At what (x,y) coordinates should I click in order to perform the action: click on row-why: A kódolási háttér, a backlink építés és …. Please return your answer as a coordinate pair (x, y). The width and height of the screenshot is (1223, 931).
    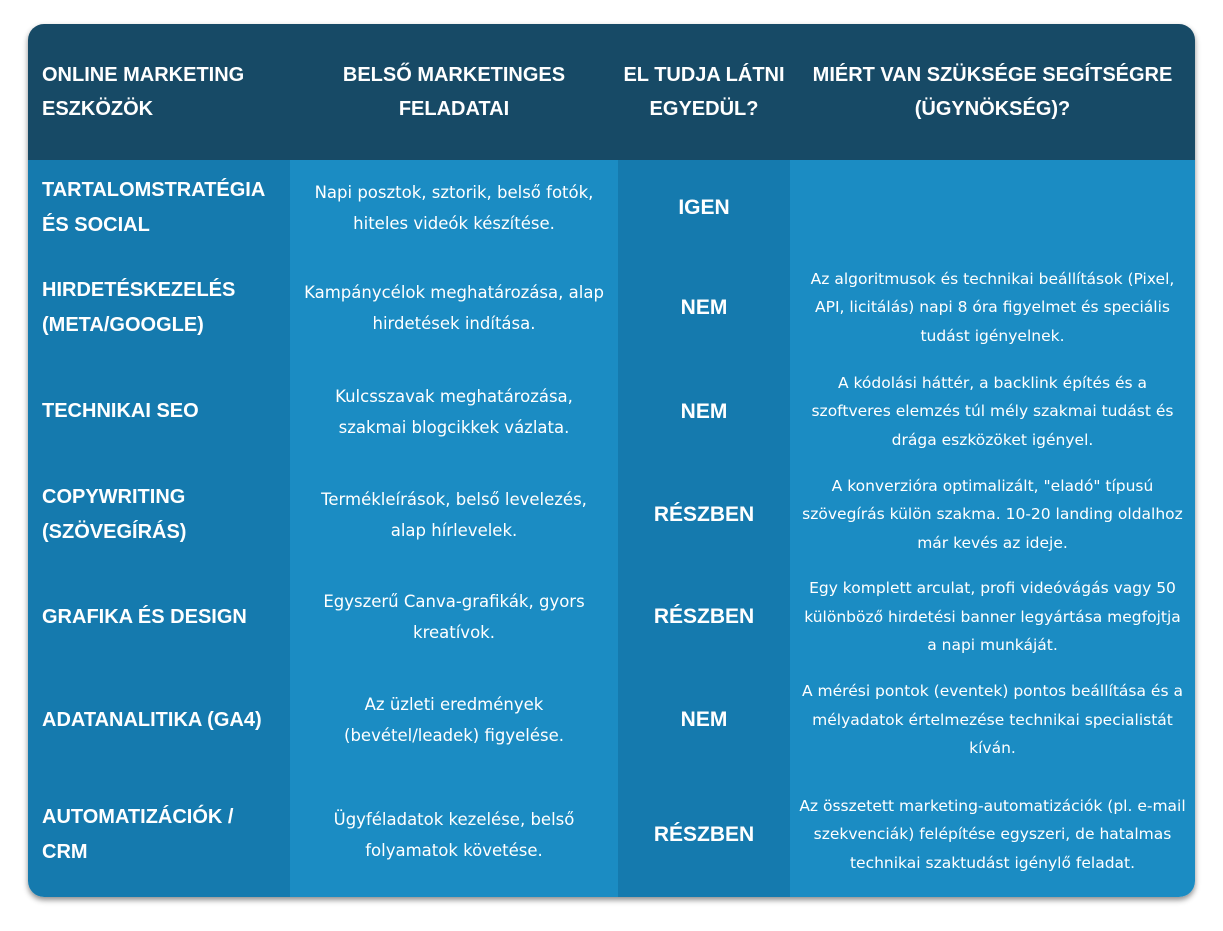
    Looking at the image, I should click on (992, 411).